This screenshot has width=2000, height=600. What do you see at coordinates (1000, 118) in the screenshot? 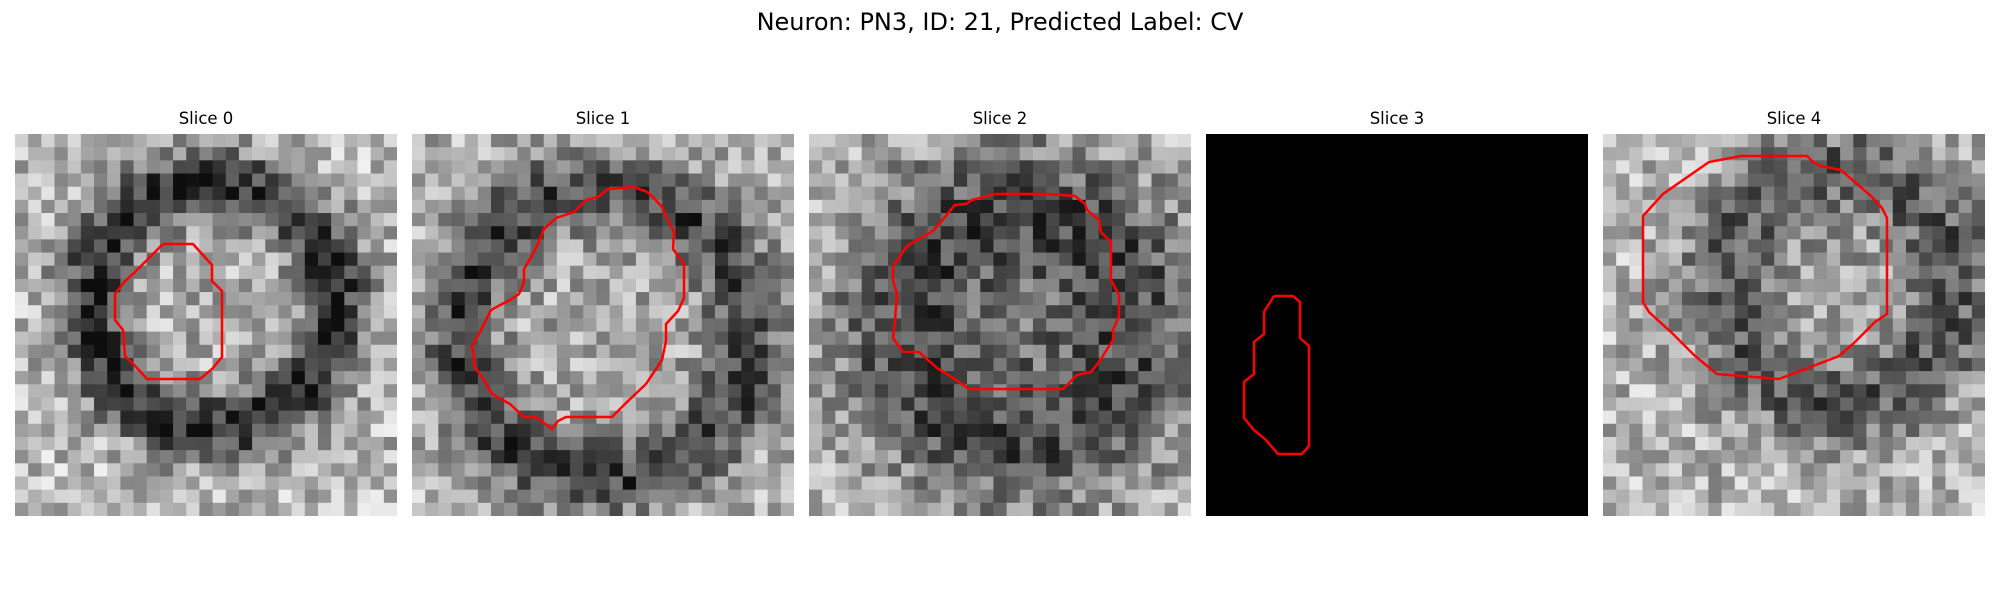
I see `slice-title-2: Slice 2` at bounding box center [1000, 118].